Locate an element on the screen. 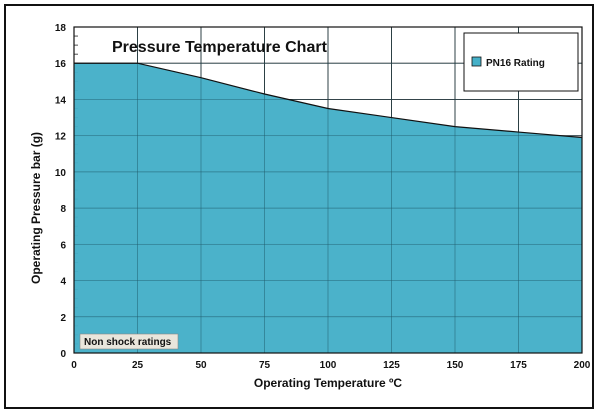 Image resolution: width=600 pixels, height=415 pixels. annotation-text: Non shock ratings is located at coordinates (128, 342).